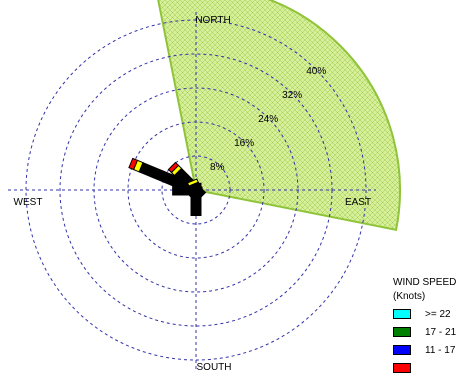  Describe the element at coordinates (217, 167) in the screenshot. I see `ring-label-1: 8%` at that location.